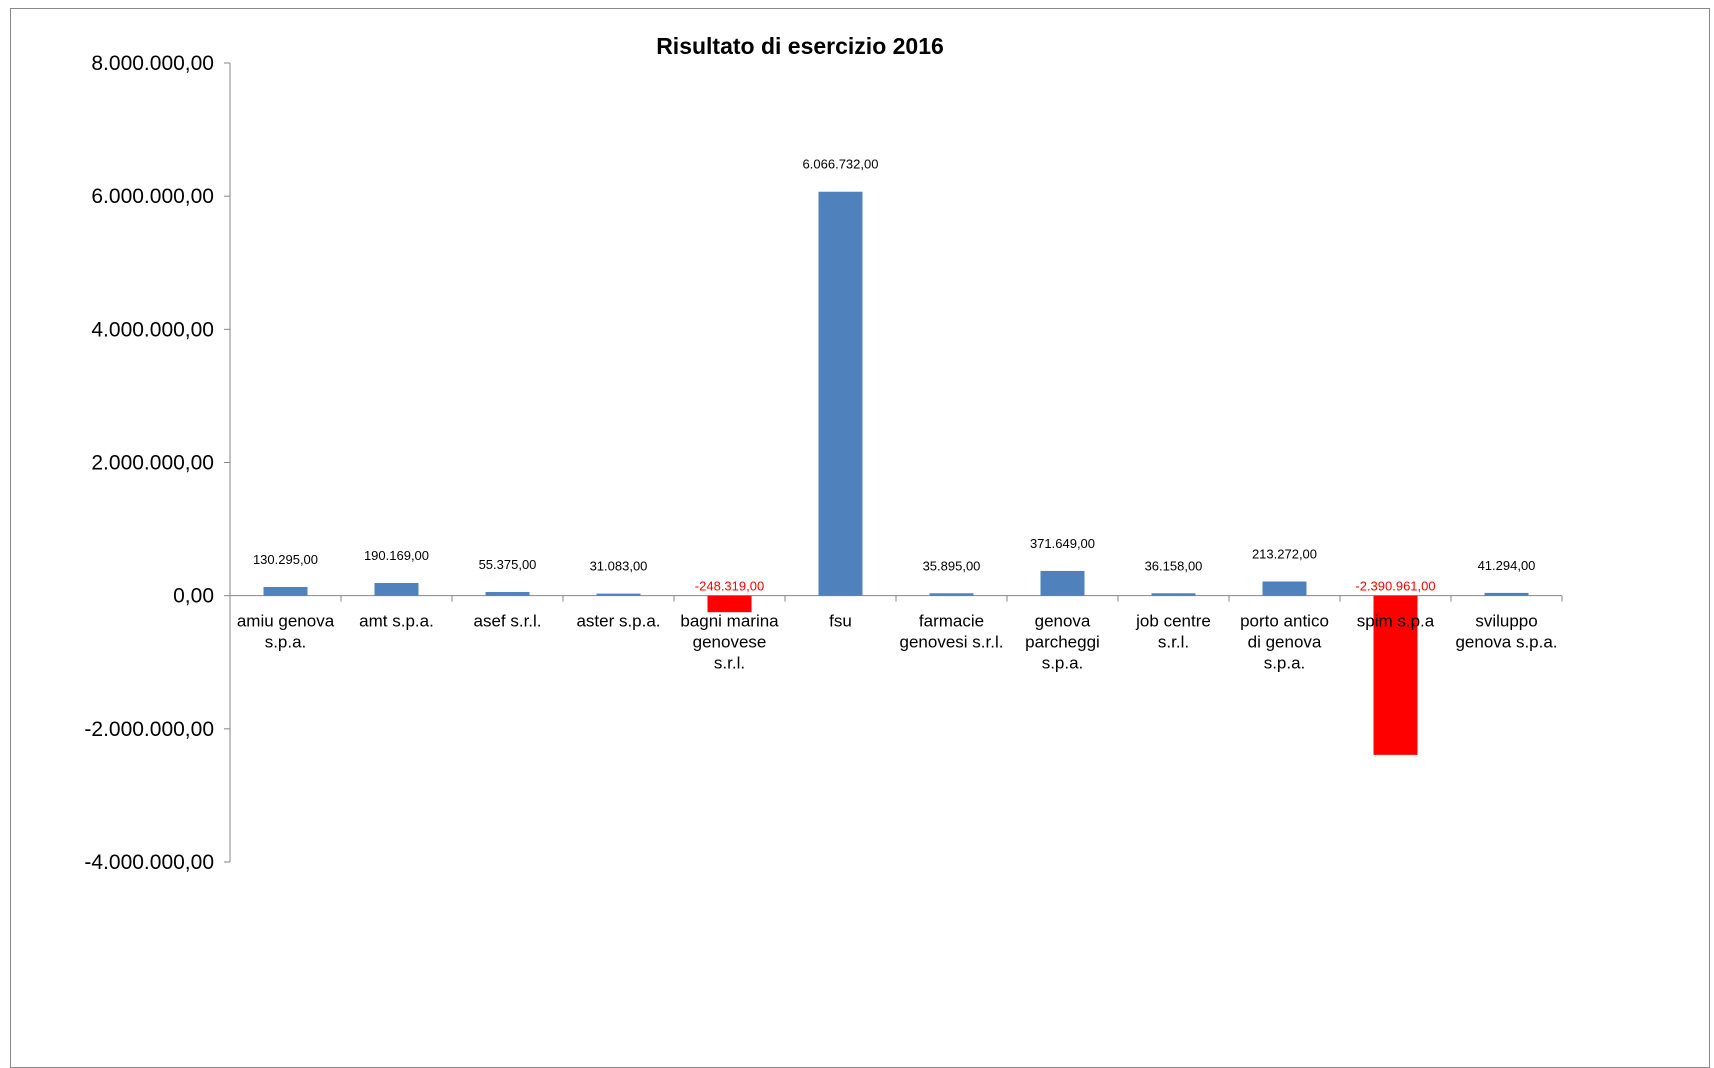 The image size is (1714, 1068). I want to click on category-label-line: parcheggi, so click(1062, 642).